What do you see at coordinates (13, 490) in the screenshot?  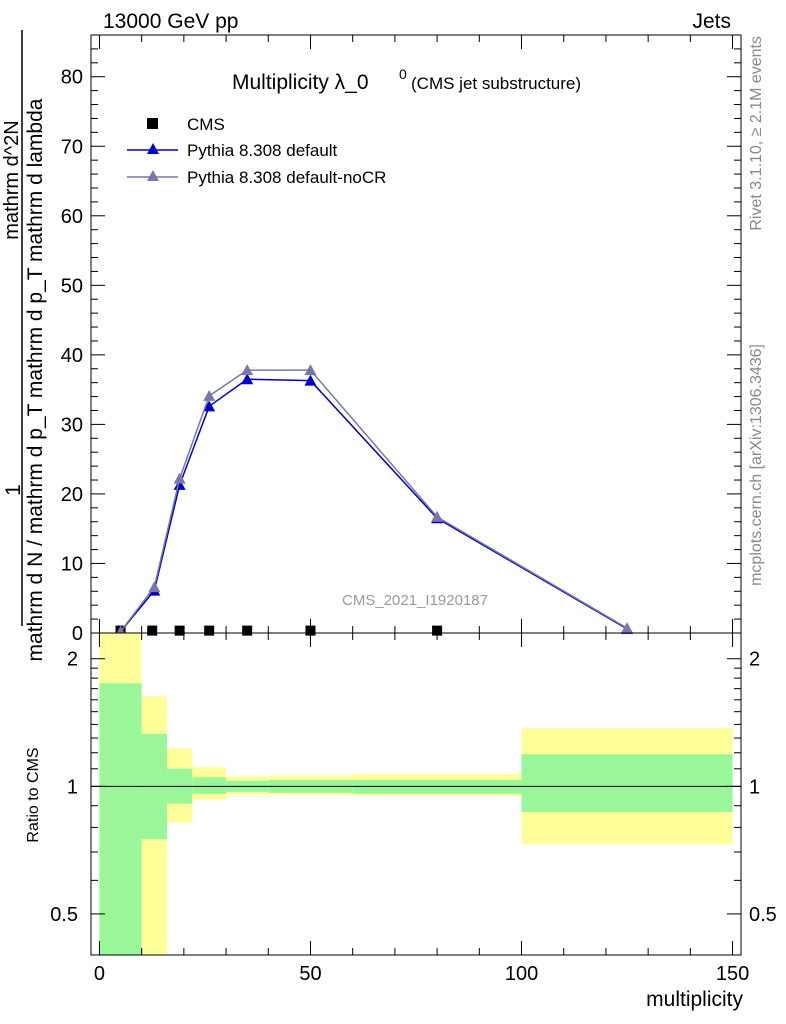 I see `ylabel-numerator: 1` at bounding box center [13, 490].